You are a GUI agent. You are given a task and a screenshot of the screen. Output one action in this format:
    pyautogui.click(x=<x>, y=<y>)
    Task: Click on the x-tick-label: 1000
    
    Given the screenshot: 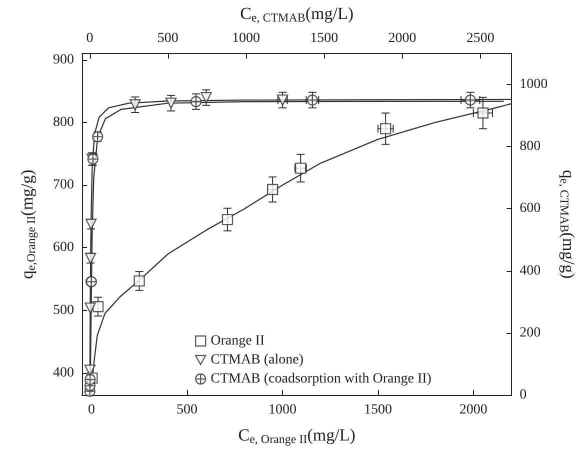 What is the action you would take?
    pyautogui.click(x=246, y=38)
    